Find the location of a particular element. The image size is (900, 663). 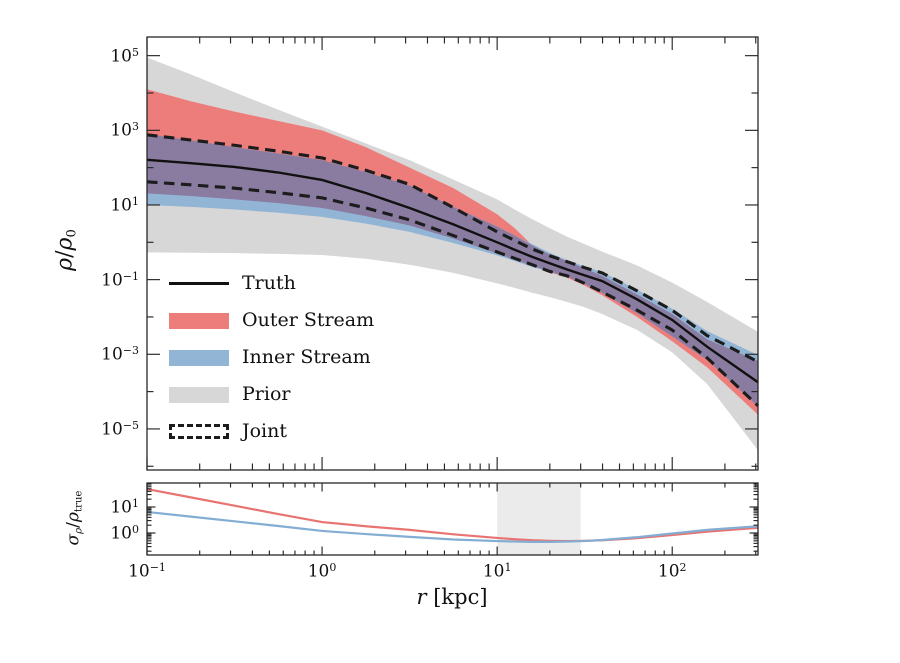

legend-item-inner-stream: Inner Stream is located at coordinates (271, 357).